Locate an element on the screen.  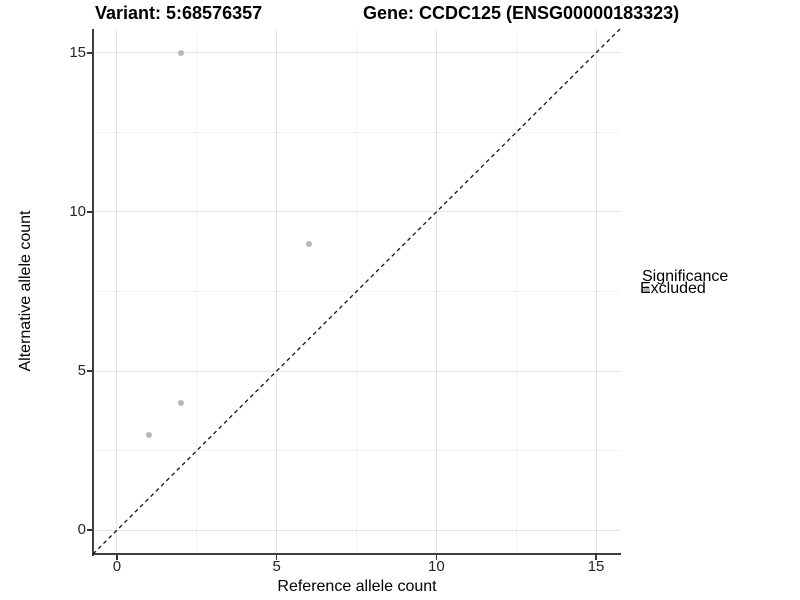
gene-title: Gene: CCDC125 (ENSG00000183323) is located at coordinates (521, 13).